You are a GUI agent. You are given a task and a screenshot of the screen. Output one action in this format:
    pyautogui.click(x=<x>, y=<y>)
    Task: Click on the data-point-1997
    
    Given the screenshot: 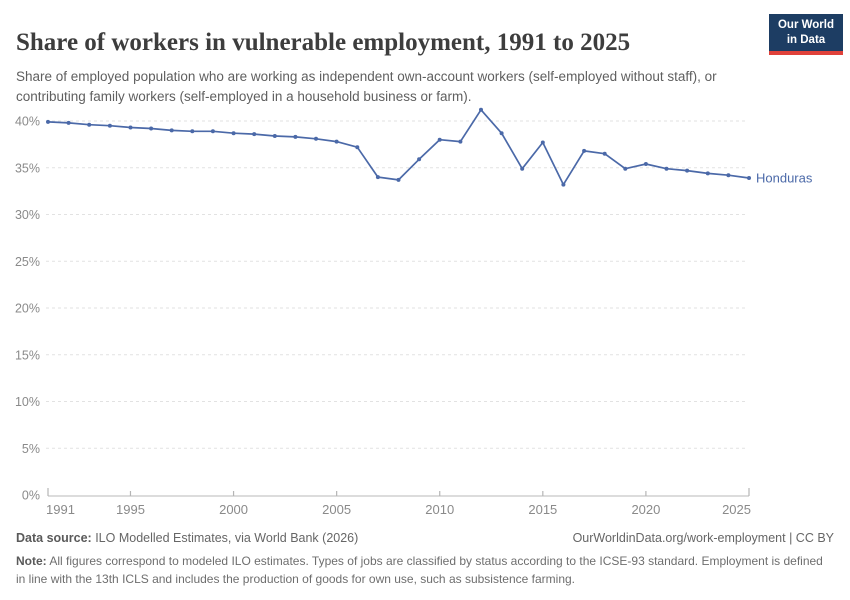 What is the action you would take?
    pyautogui.click(x=171, y=130)
    